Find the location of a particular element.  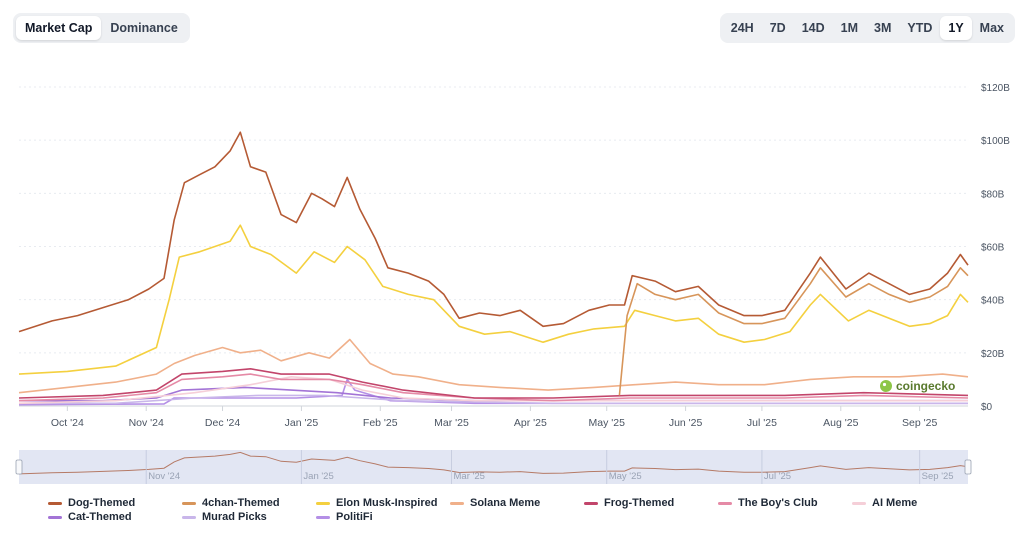

legend-label: PolitiFi is located at coordinates (354, 517).